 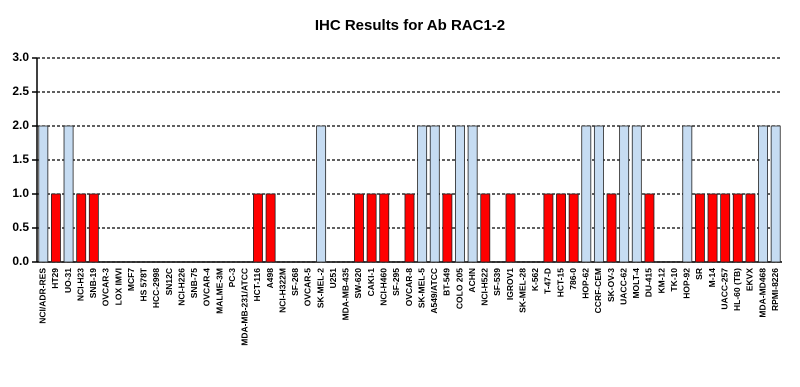 I want to click on x-tick-label: 786-0, so click(x=573, y=279).